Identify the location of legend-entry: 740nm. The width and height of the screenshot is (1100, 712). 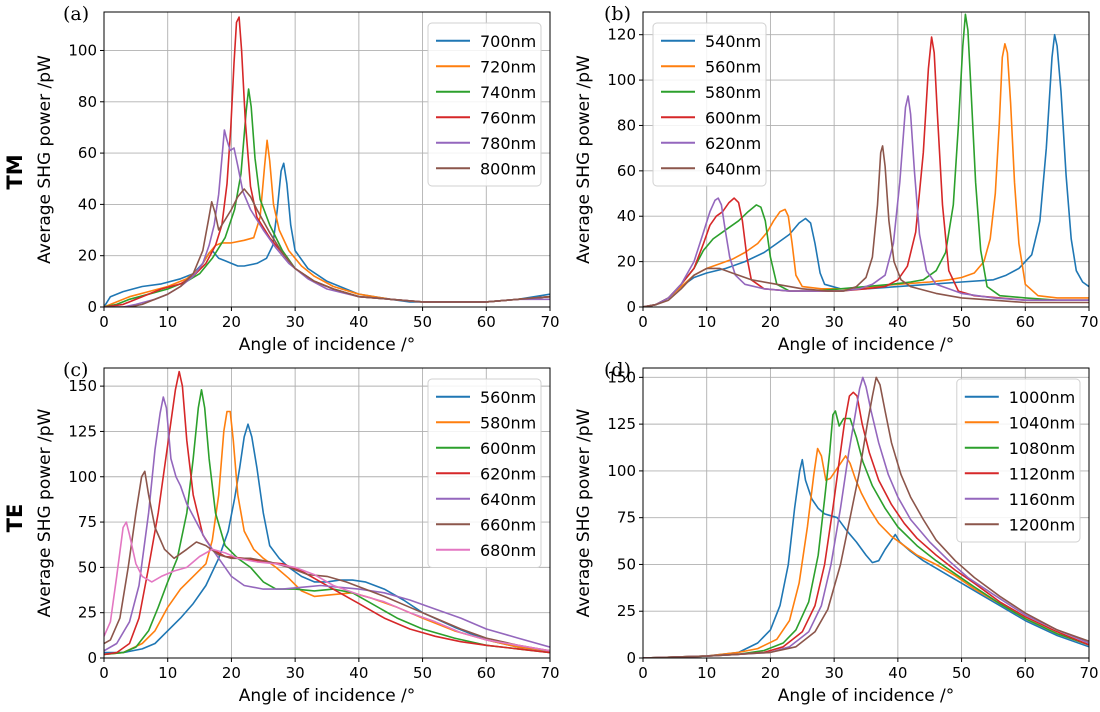
(508, 92).